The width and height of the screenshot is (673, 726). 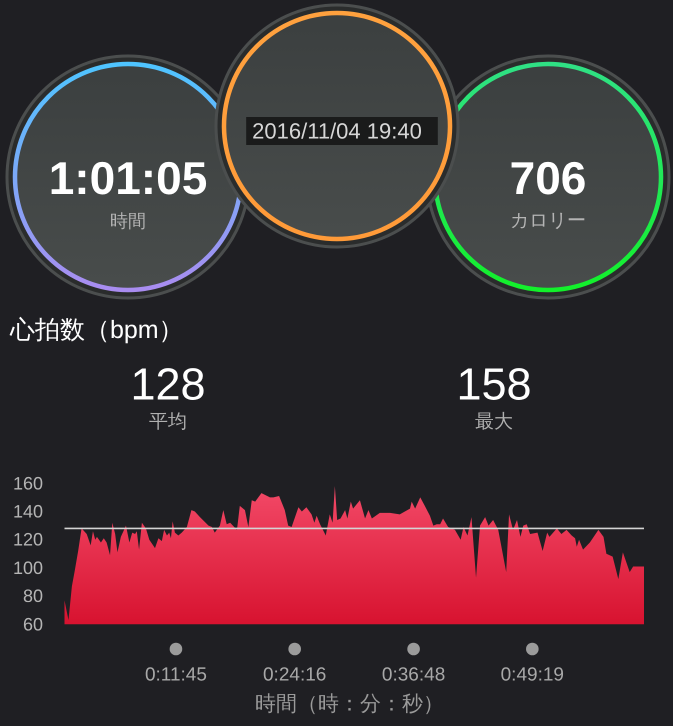 I want to click on text: 706, so click(x=548, y=178).